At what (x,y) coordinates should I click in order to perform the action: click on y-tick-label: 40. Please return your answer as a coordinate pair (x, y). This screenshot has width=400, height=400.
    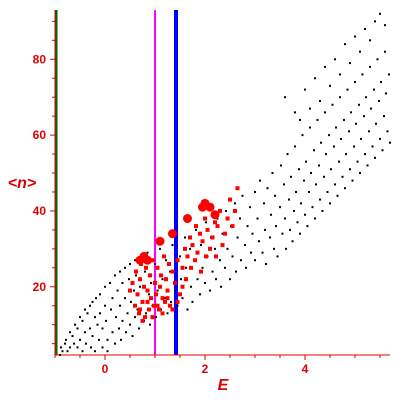
    Looking at the image, I should click on (40, 211).